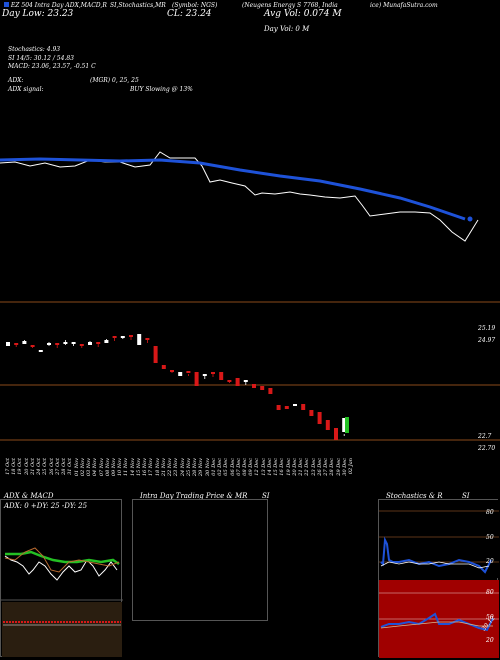 This screenshot has height=660, width=500. What do you see at coordinates (38, 14) in the screenshot?
I see `day-low: Day Low: 23.23` at bounding box center [38, 14].